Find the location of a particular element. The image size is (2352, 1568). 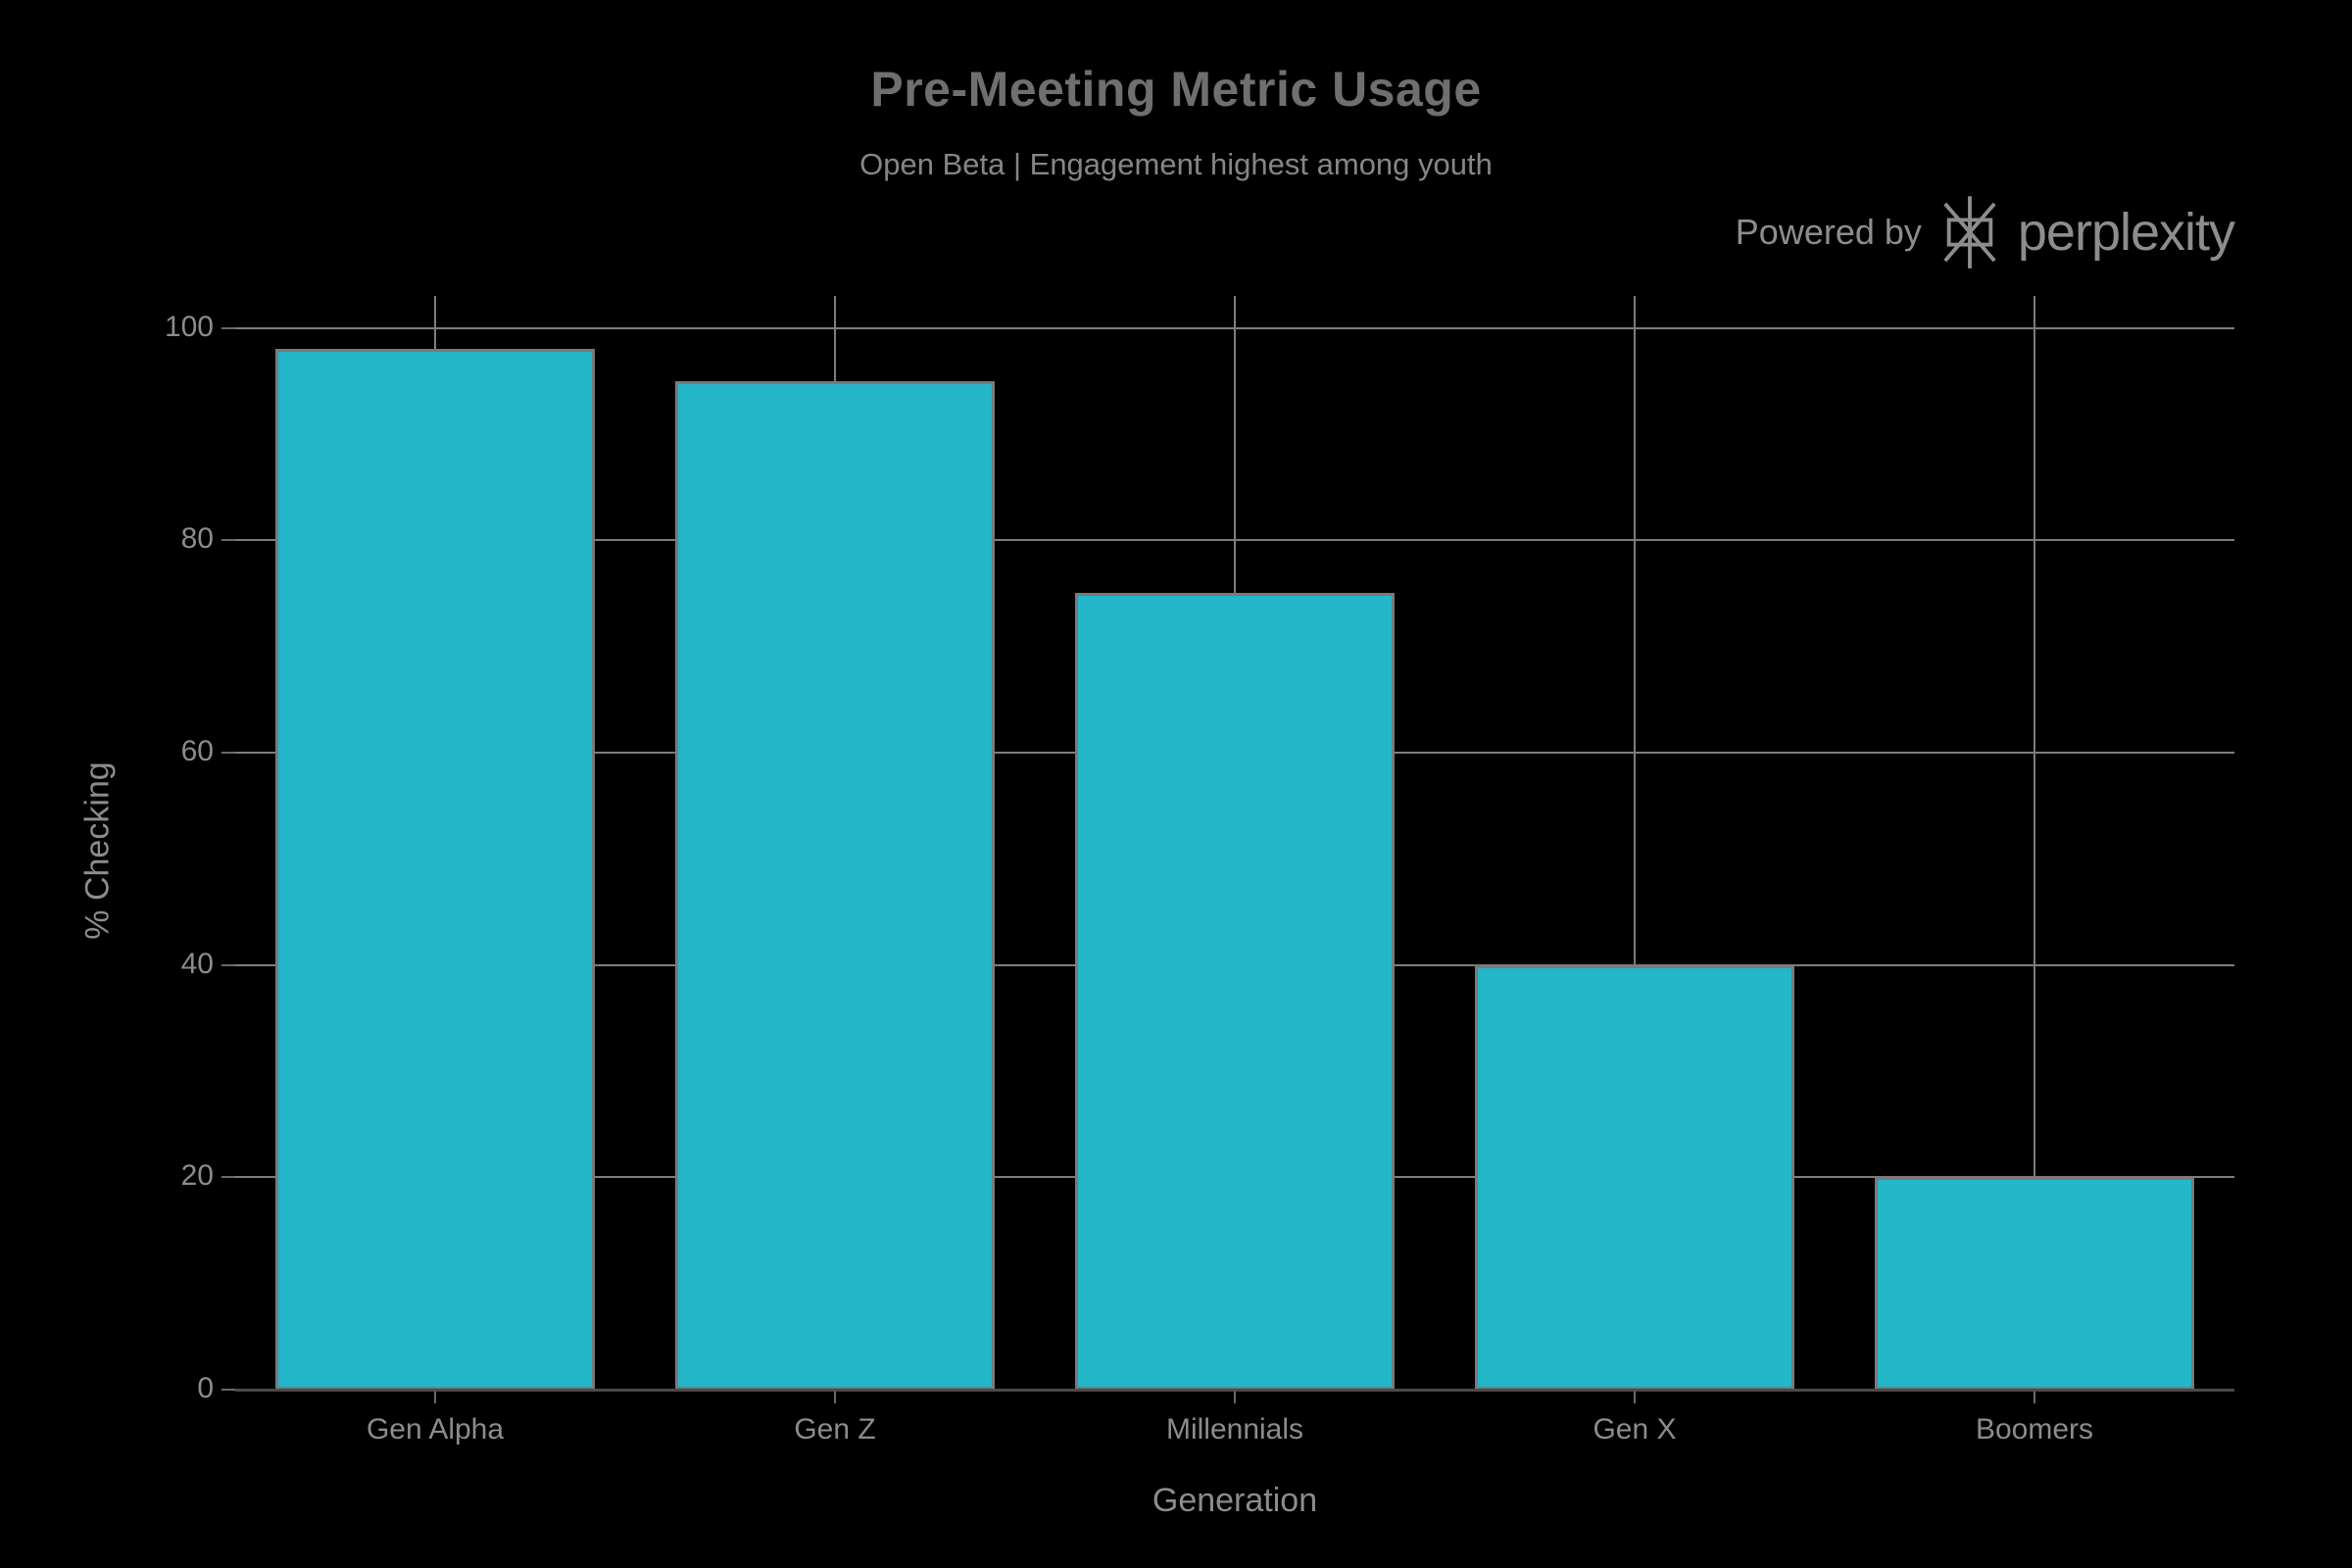

chart-title: Pre-Meeting Metric Usage is located at coordinates (1176, 89).